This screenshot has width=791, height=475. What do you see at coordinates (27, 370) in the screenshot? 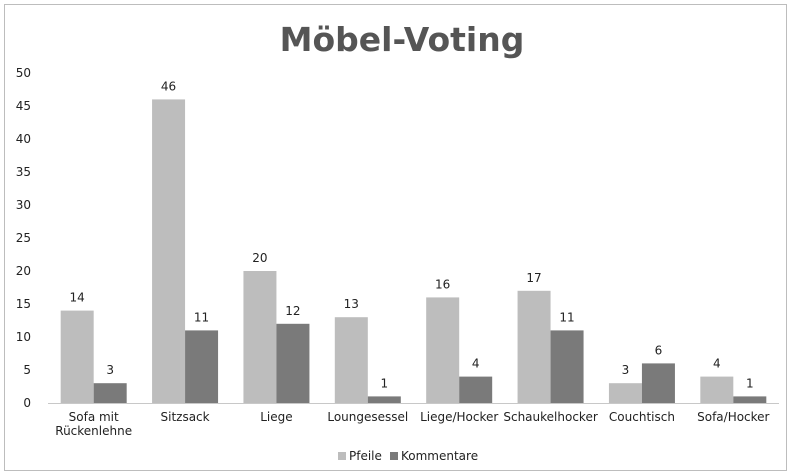
I see `y-tick-label: 5` at bounding box center [27, 370].